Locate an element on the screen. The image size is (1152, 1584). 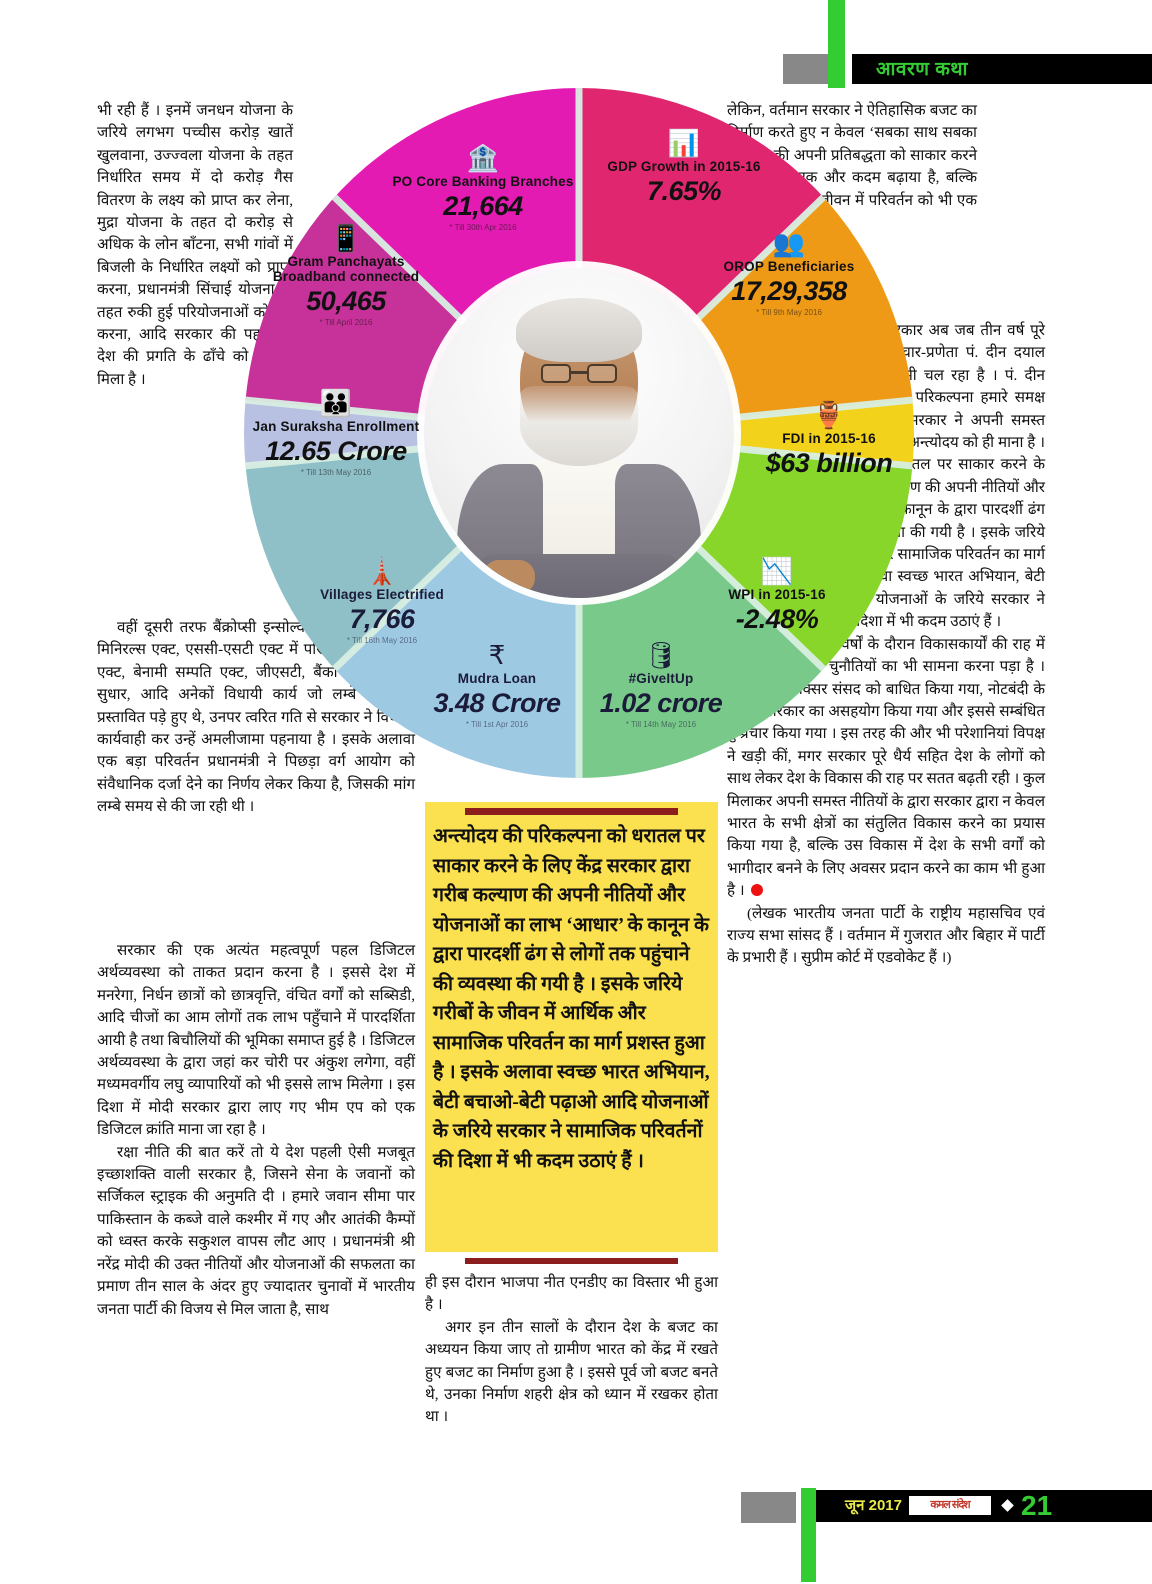
footer-page-number: 21 is located at coordinates (1037, 1505).